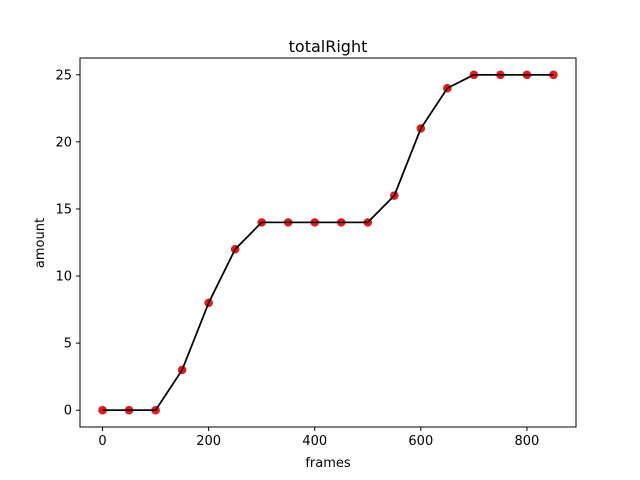 This screenshot has width=640, height=480. Describe the element at coordinates (420, 441) in the screenshot. I see `x-tick-label-600: 600` at that location.